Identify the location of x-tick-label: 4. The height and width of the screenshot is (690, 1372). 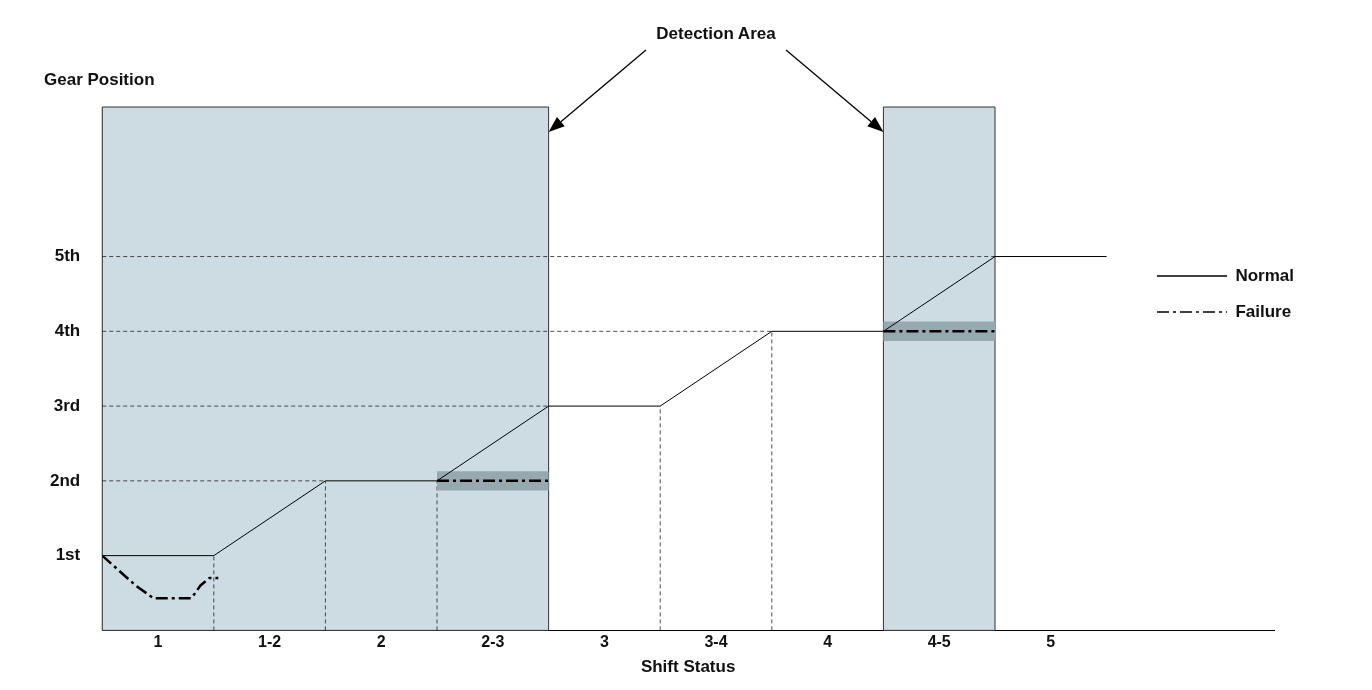
(828, 642).